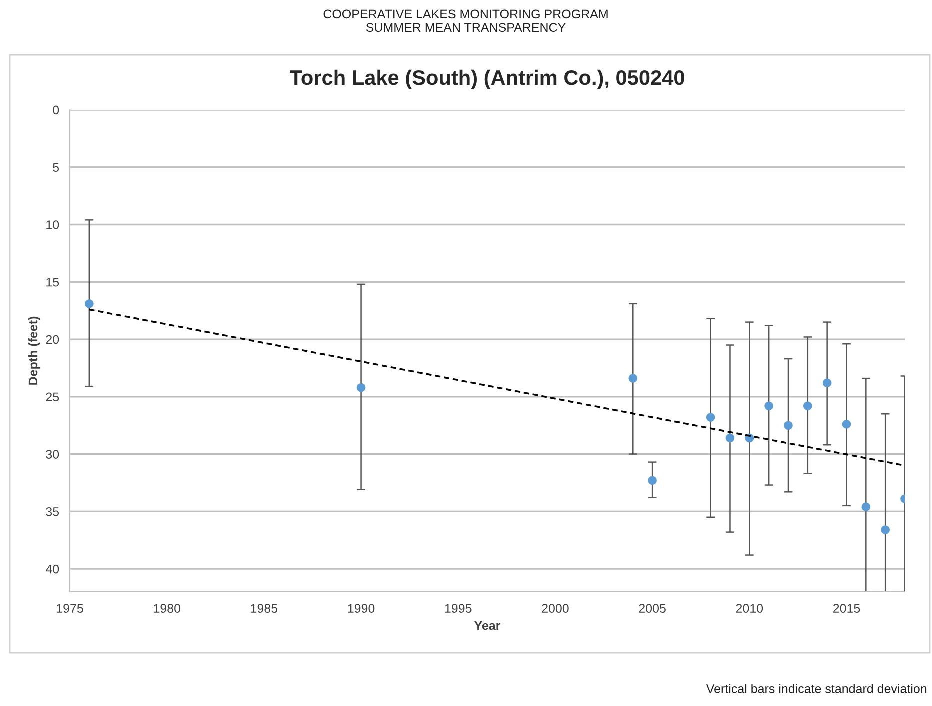  I want to click on x-tick-label: 1985, so click(264, 608).